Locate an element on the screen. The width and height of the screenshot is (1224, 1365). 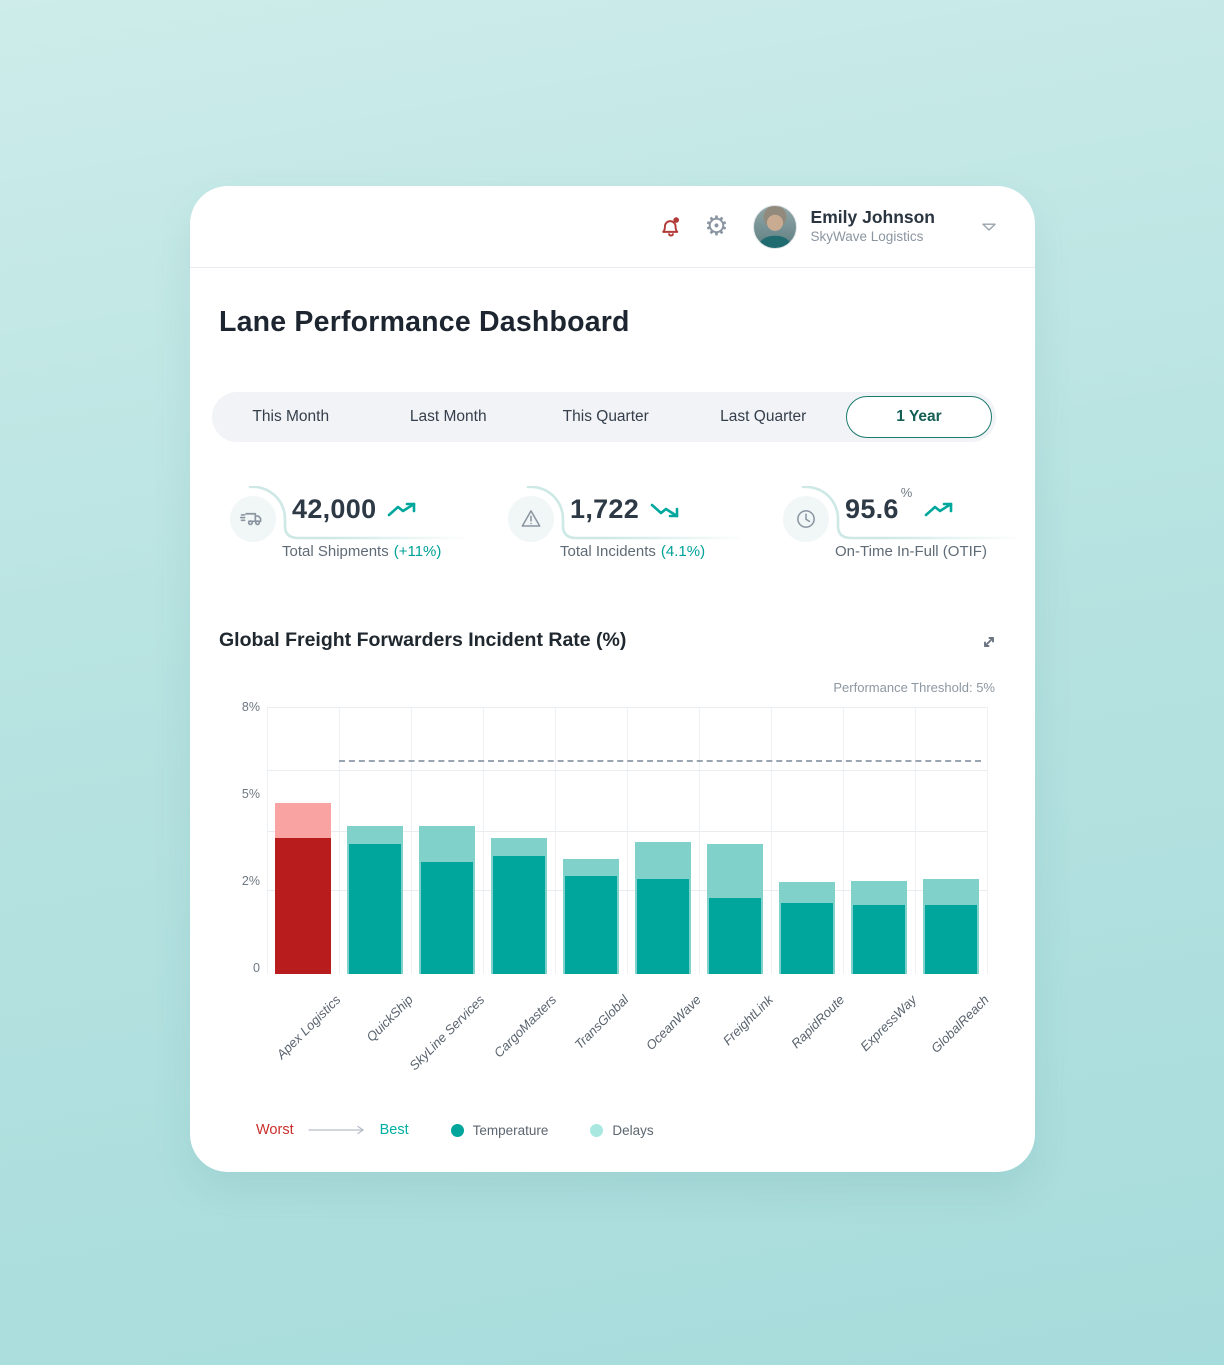
user-block: Emily Johnson SkyWave Logistics is located at coordinates (873, 226).